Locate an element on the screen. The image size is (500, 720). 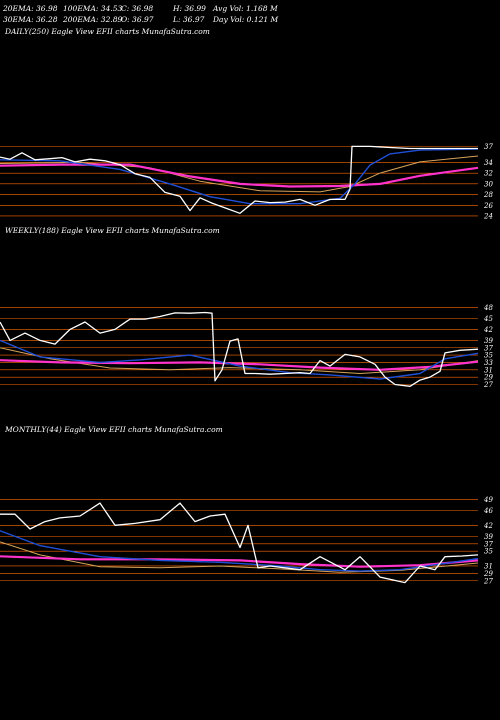
y-tick-label: 24 is located at coordinates (488, 216).